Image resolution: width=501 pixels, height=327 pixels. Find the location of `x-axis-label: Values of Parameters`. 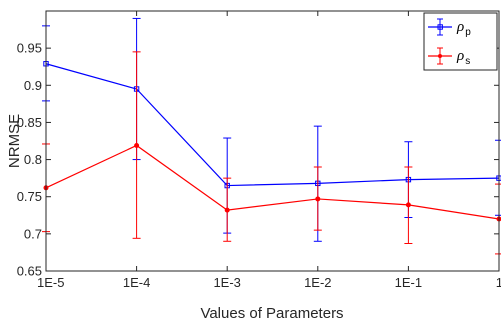

x-axis-label: Values of Parameters is located at coordinates (271, 313).